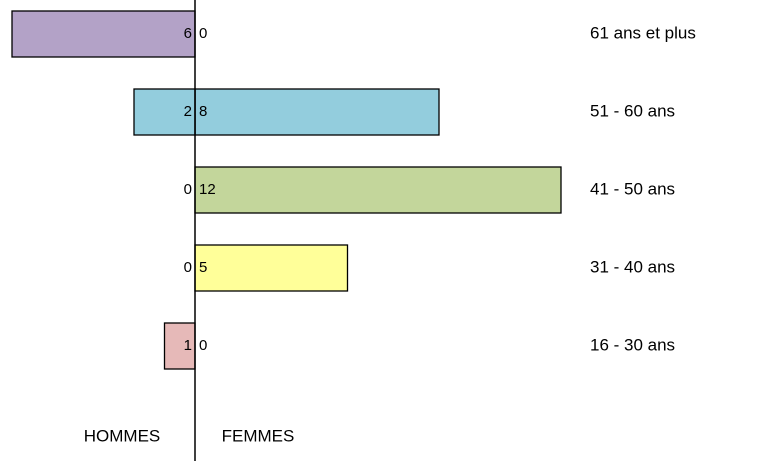 The image size is (776, 461). What do you see at coordinates (207, 189) in the screenshot?
I see `value-label-women: 12` at bounding box center [207, 189].